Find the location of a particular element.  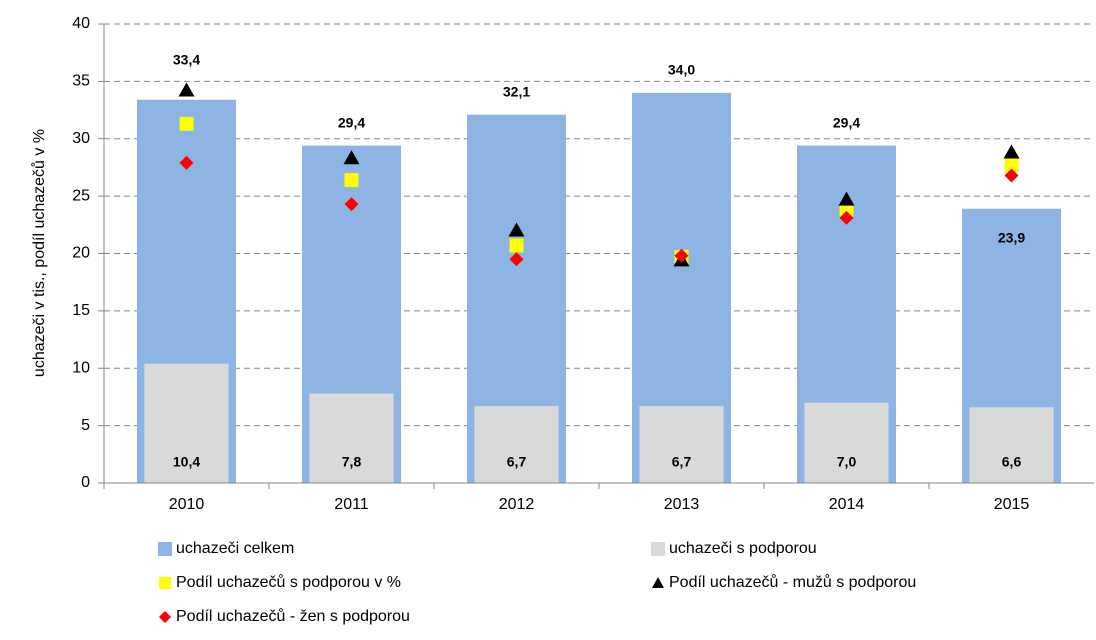

y-axis-label: uchazeči v tis., podíl uchazečů v % is located at coordinates (39, 253).